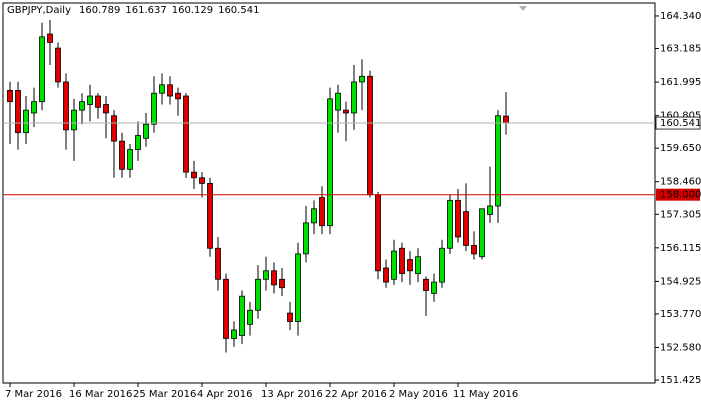  What do you see at coordinates (292, 394) in the screenshot?
I see `x-tick-label: 13 Apr 2016` at bounding box center [292, 394].